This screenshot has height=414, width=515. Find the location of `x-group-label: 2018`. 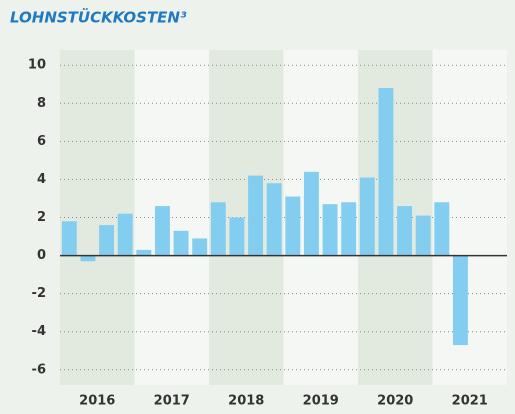

x-group-label: 2018 is located at coordinates (246, 401).